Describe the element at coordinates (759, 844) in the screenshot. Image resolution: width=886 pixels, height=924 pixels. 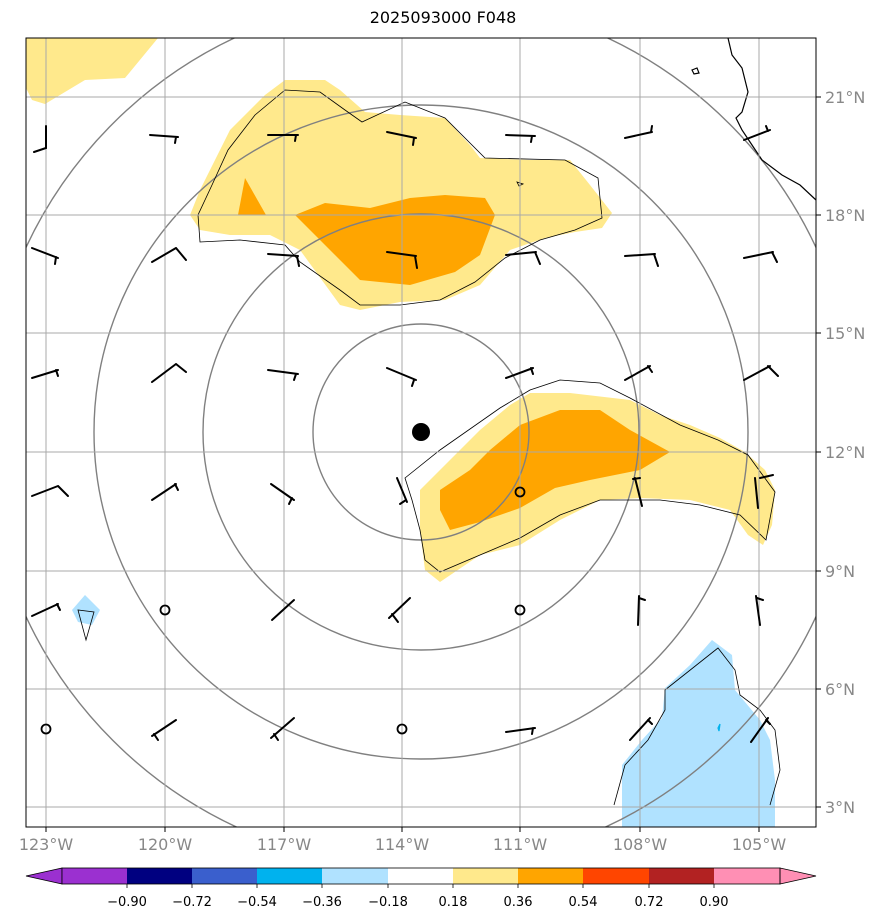
I see `lon-label: 105°W` at that location.